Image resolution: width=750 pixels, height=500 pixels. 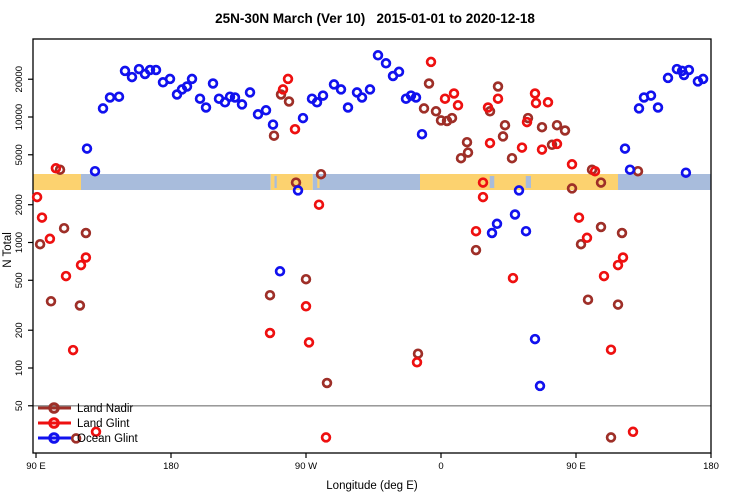 What do you see at coordinates (576, 466) in the screenshot?
I see `x-tick-label: 90 E` at bounding box center [576, 466].